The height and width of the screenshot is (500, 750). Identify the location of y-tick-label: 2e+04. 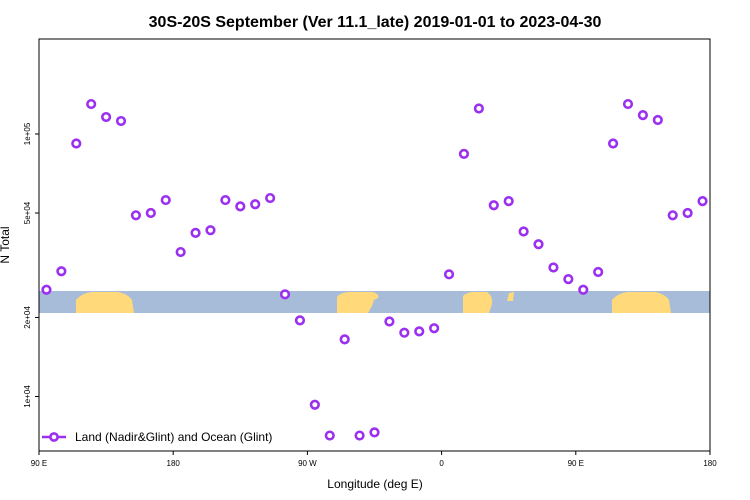
(27, 317).